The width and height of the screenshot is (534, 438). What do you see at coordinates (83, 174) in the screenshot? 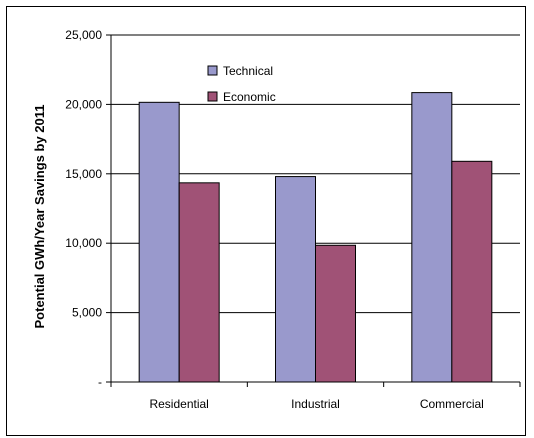
I see `y-tick-label: 15,000` at bounding box center [83, 174].